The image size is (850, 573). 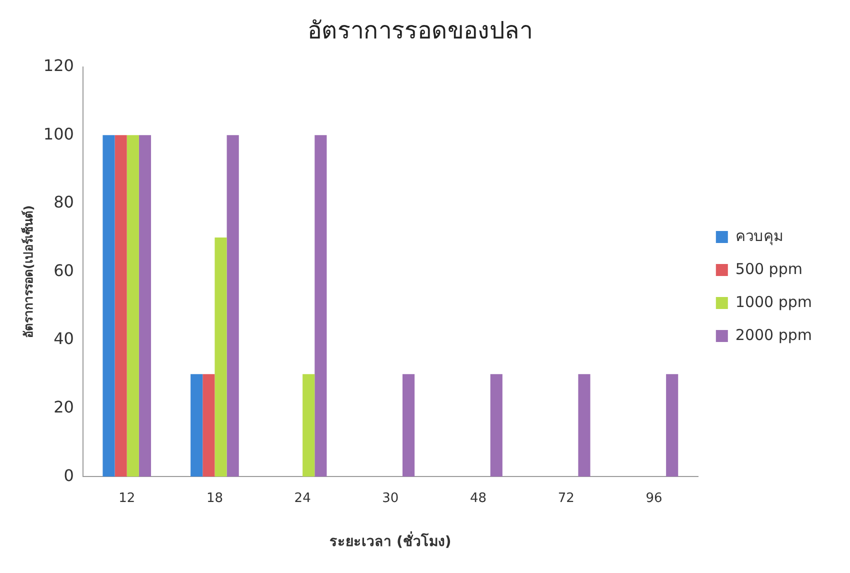 I want to click on x-tick-label: 96, so click(x=654, y=498).